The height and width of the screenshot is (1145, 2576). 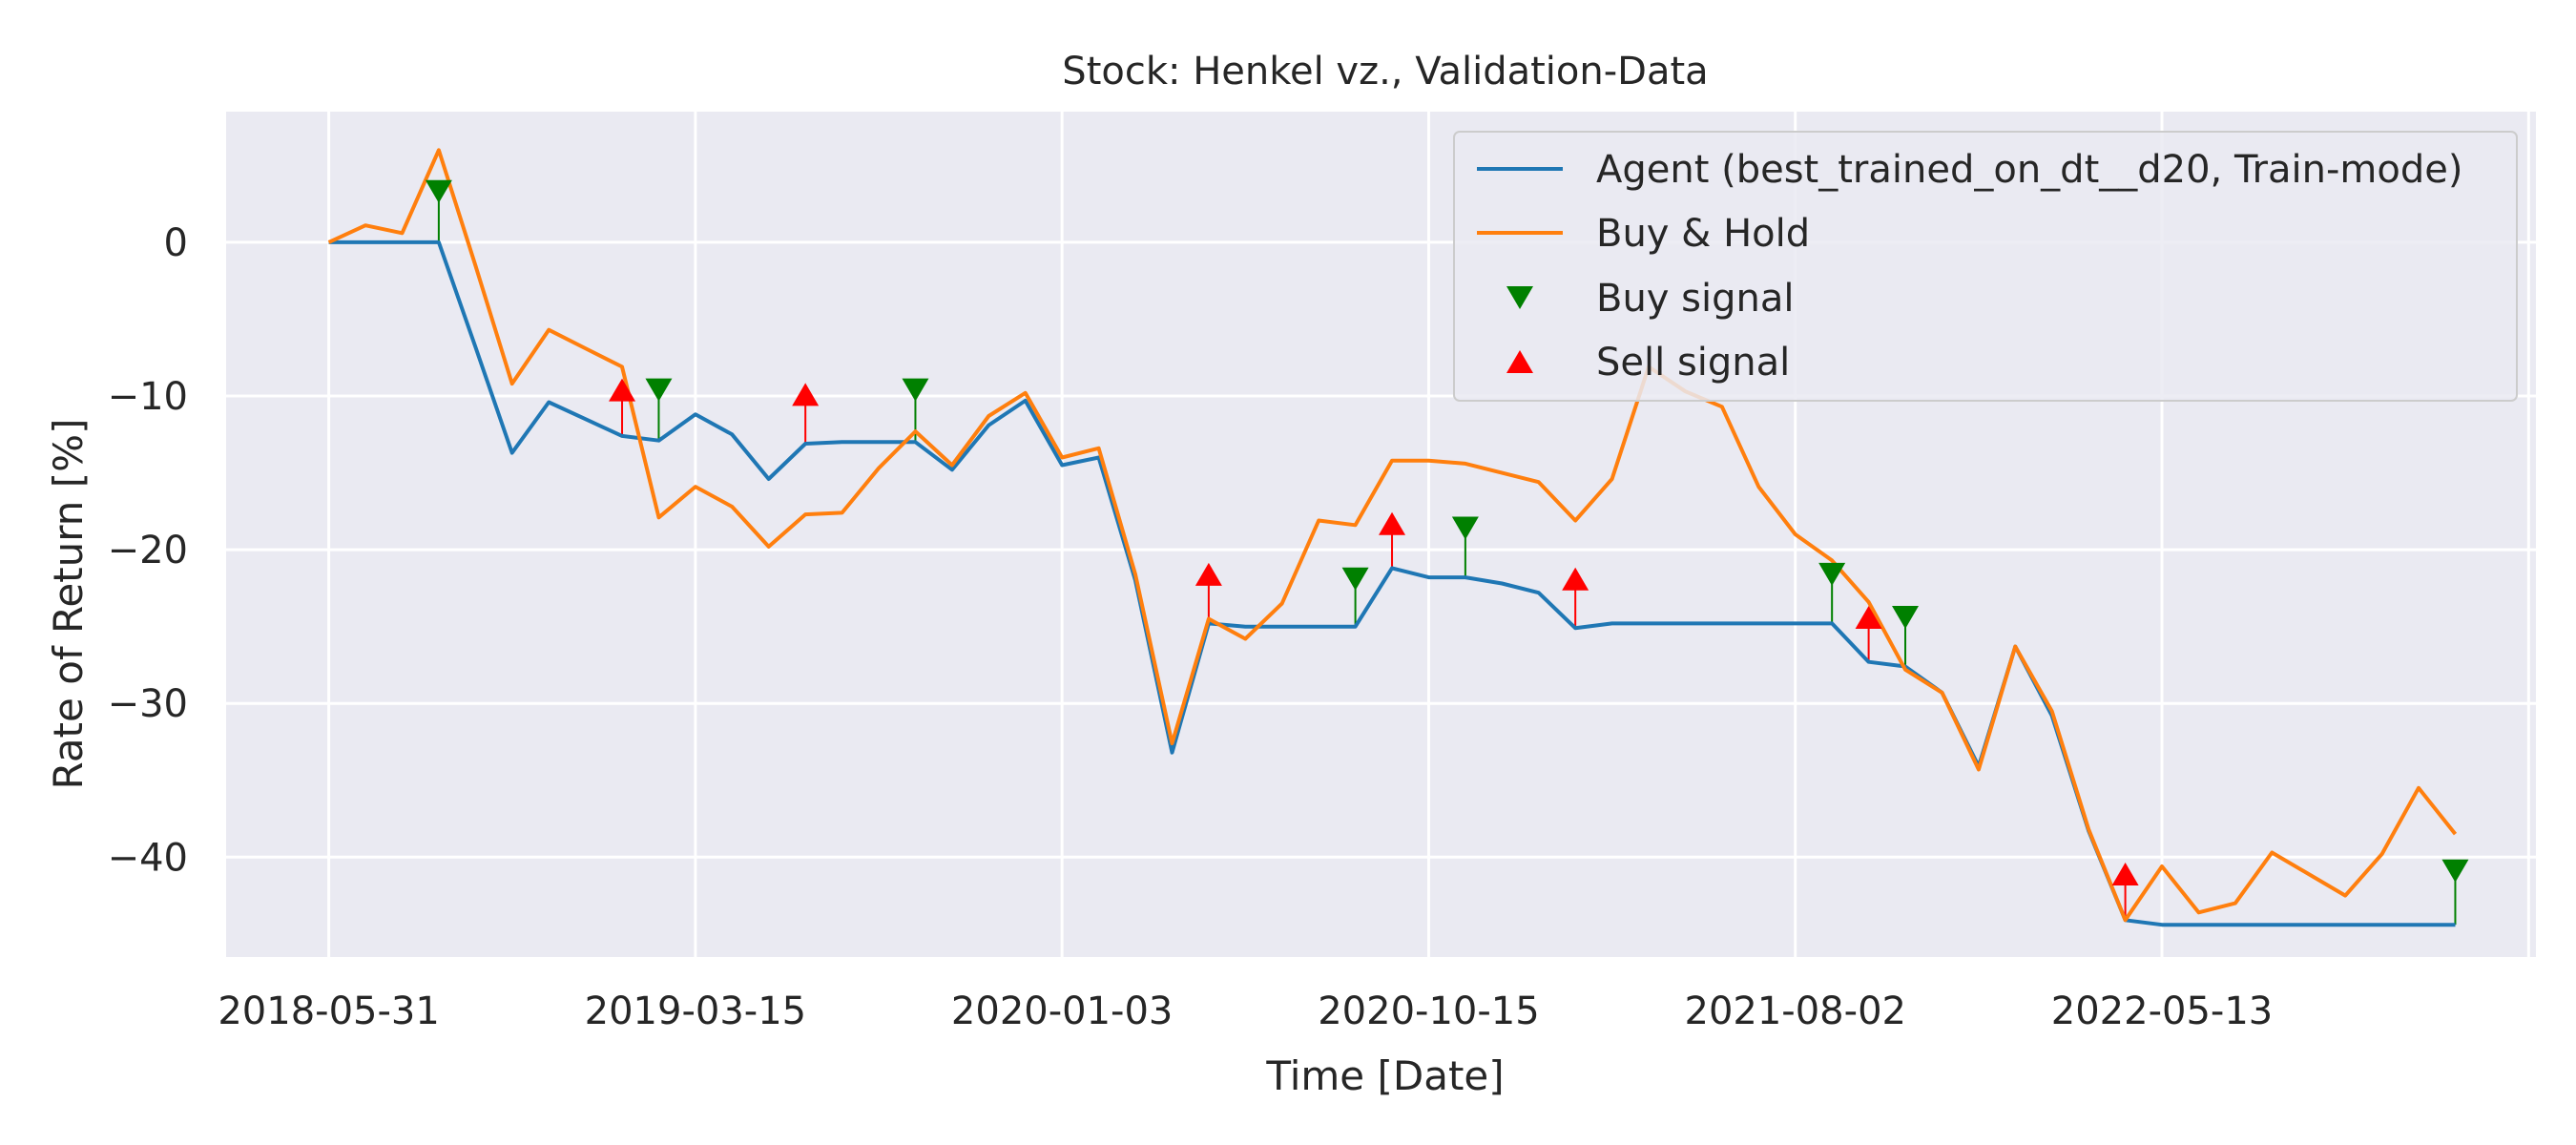 I want to click on y-tick-label: 0, so click(x=176, y=243).